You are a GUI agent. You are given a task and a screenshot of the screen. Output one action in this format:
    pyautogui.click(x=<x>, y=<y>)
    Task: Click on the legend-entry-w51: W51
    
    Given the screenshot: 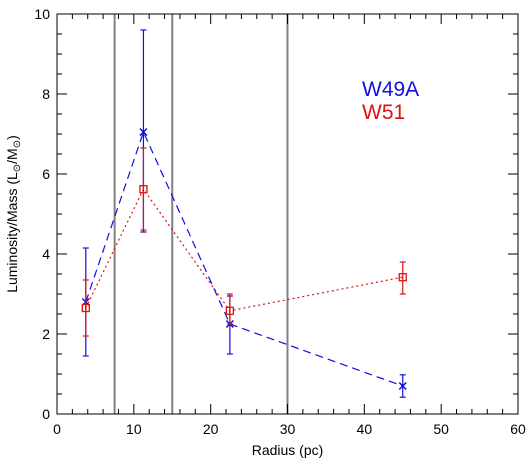 What is the action you would take?
    pyautogui.click(x=383, y=112)
    